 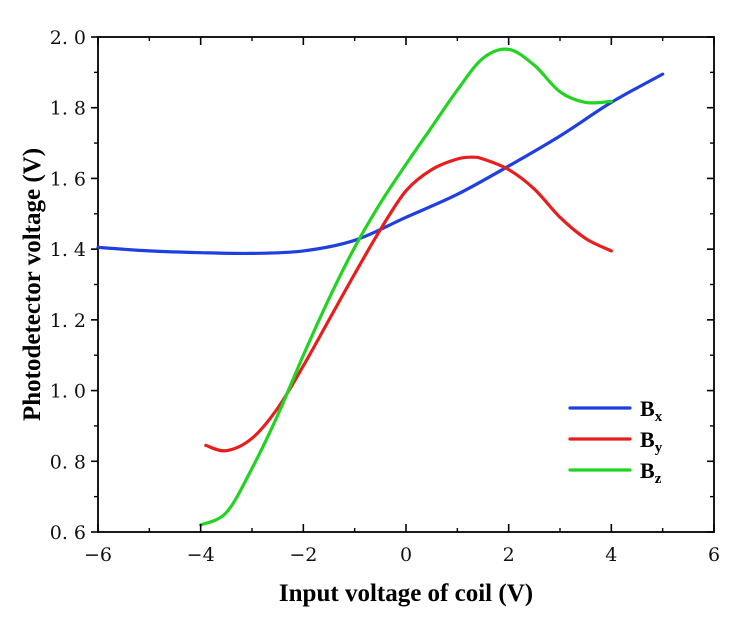 I want to click on x-tick-label: 4, so click(x=611, y=555).